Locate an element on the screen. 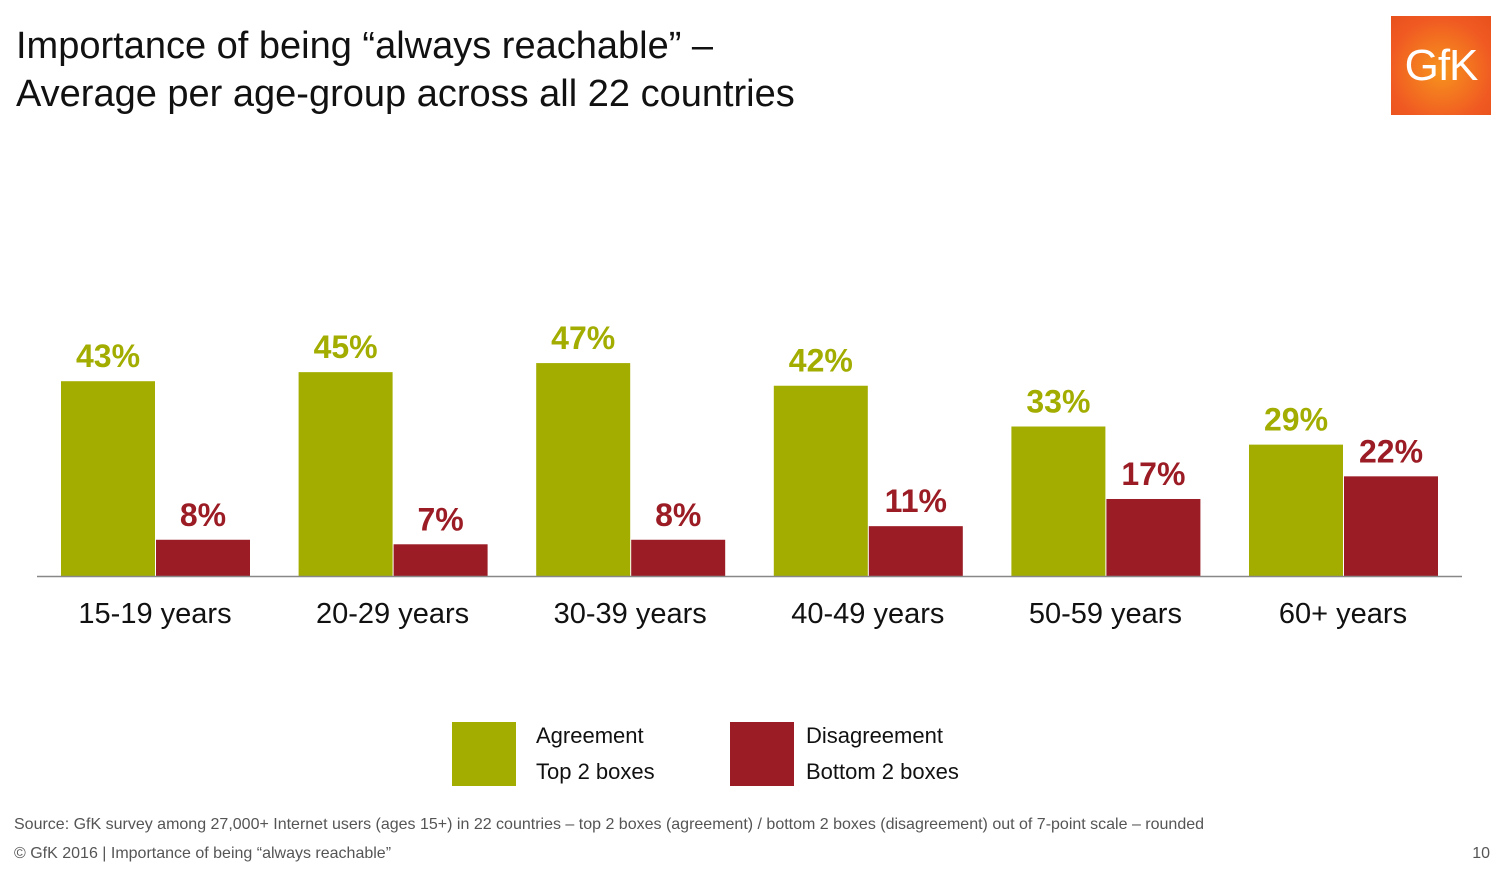  data-label: 29% is located at coordinates (1296, 420).